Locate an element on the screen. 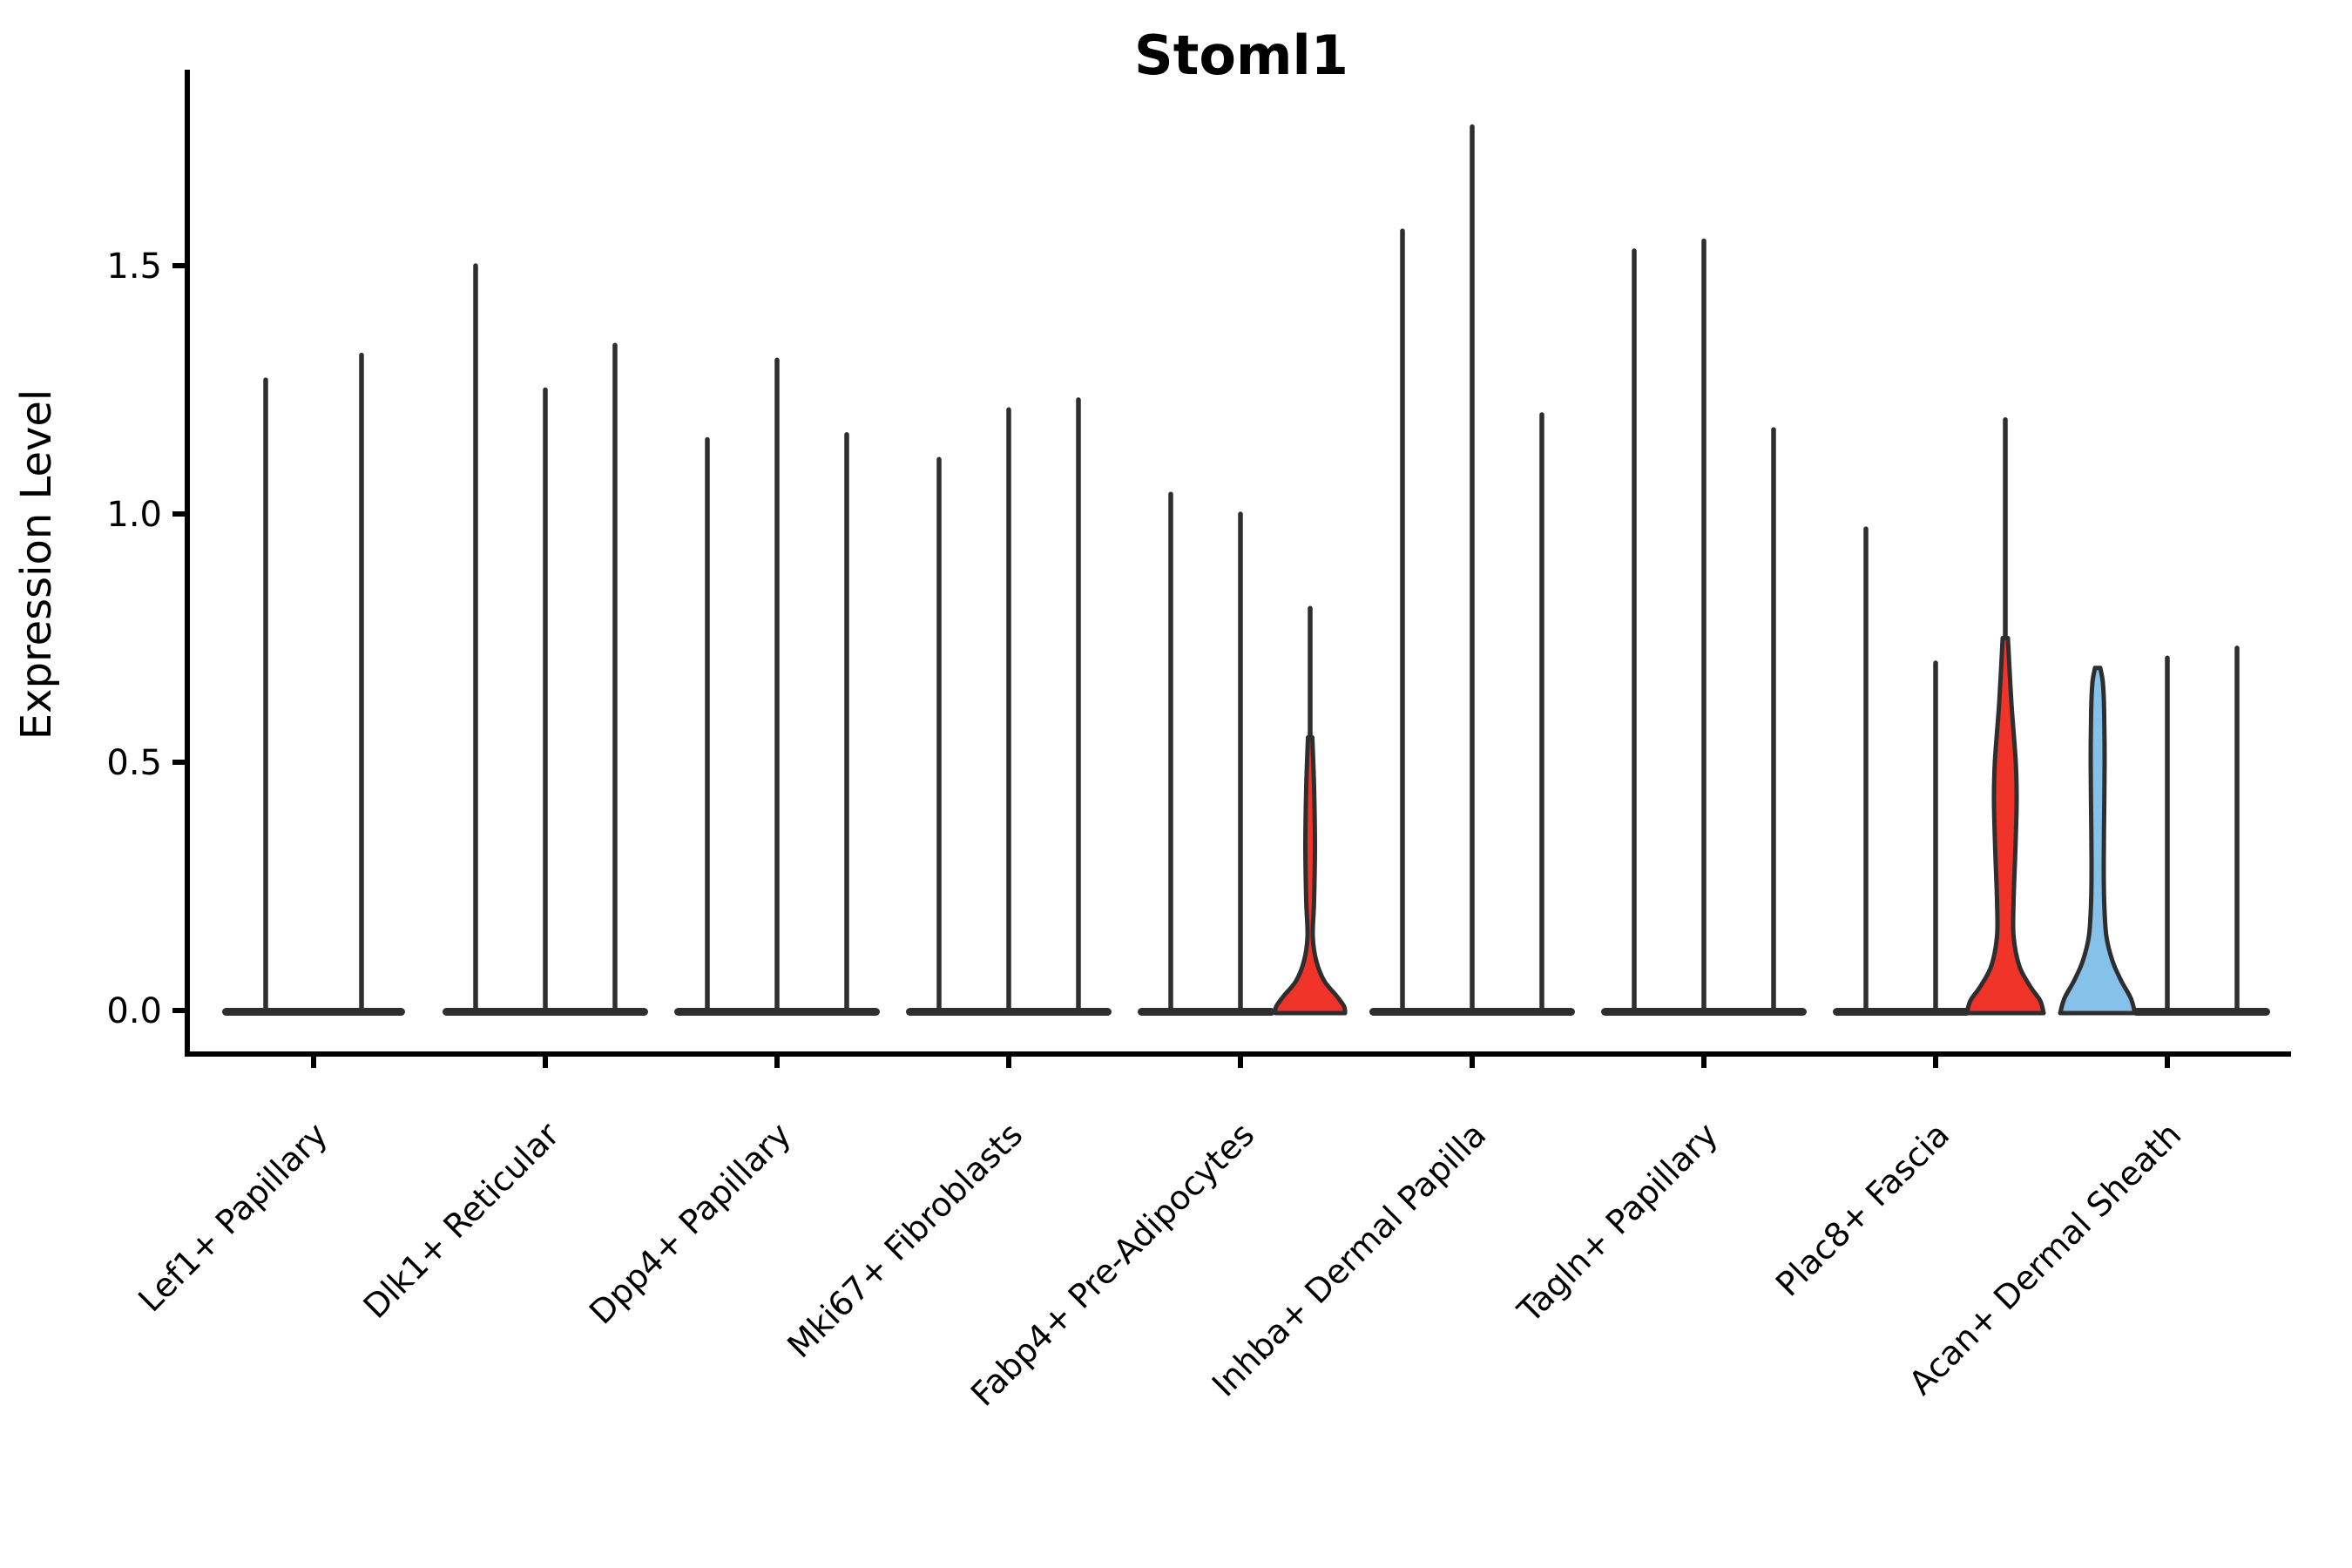 This screenshot has width=2352, height=1568. violin-base-layer is located at coordinates (1246, 1012).